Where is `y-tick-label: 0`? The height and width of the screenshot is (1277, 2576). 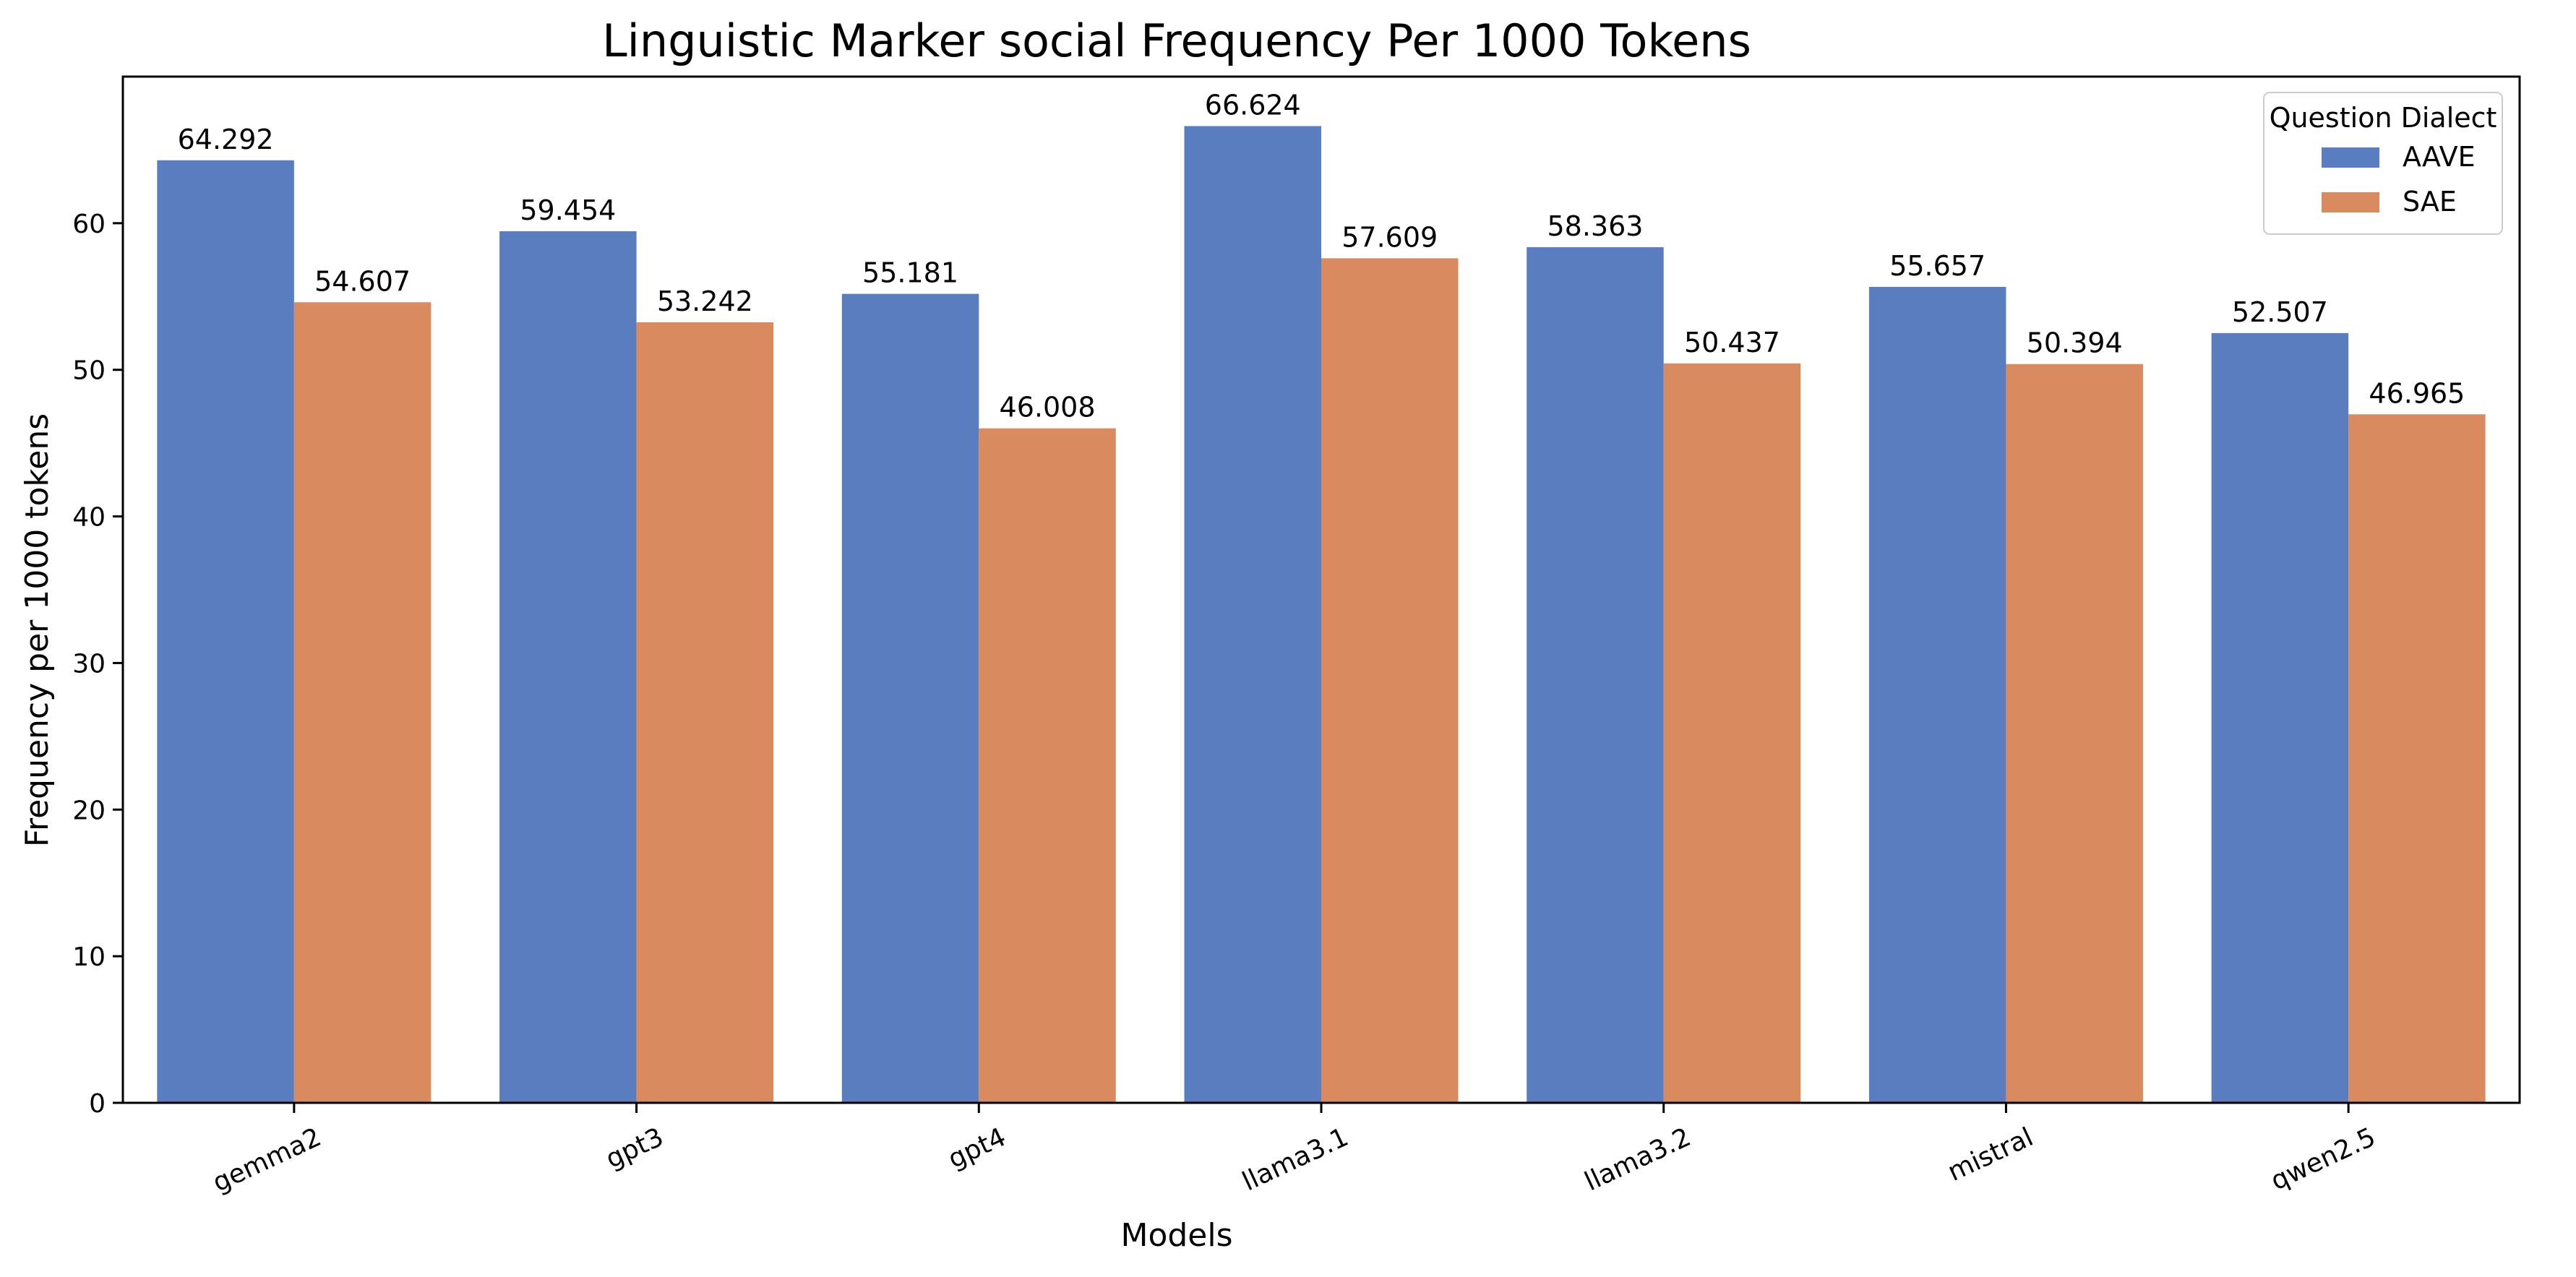 y-tick-label: 0 is located at coordinates (98, 1104).